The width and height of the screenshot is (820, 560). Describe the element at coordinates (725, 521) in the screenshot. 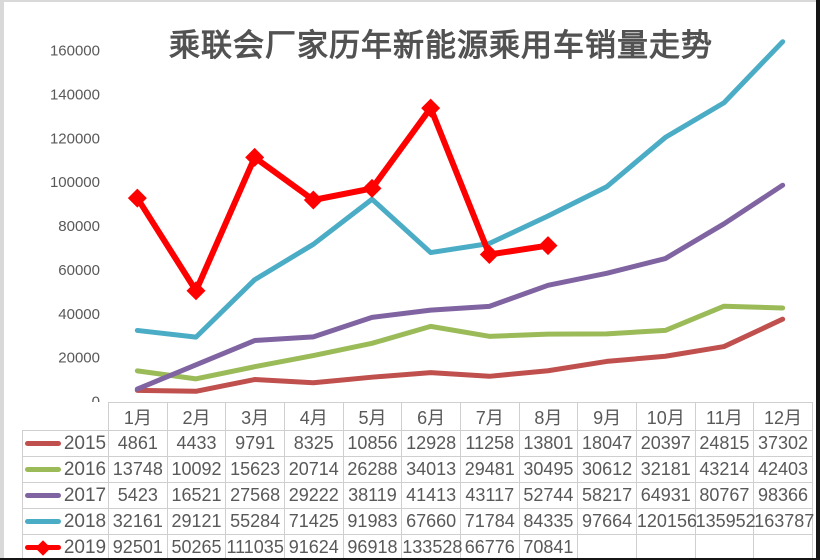

I see `value-cell: 135952` at that location.